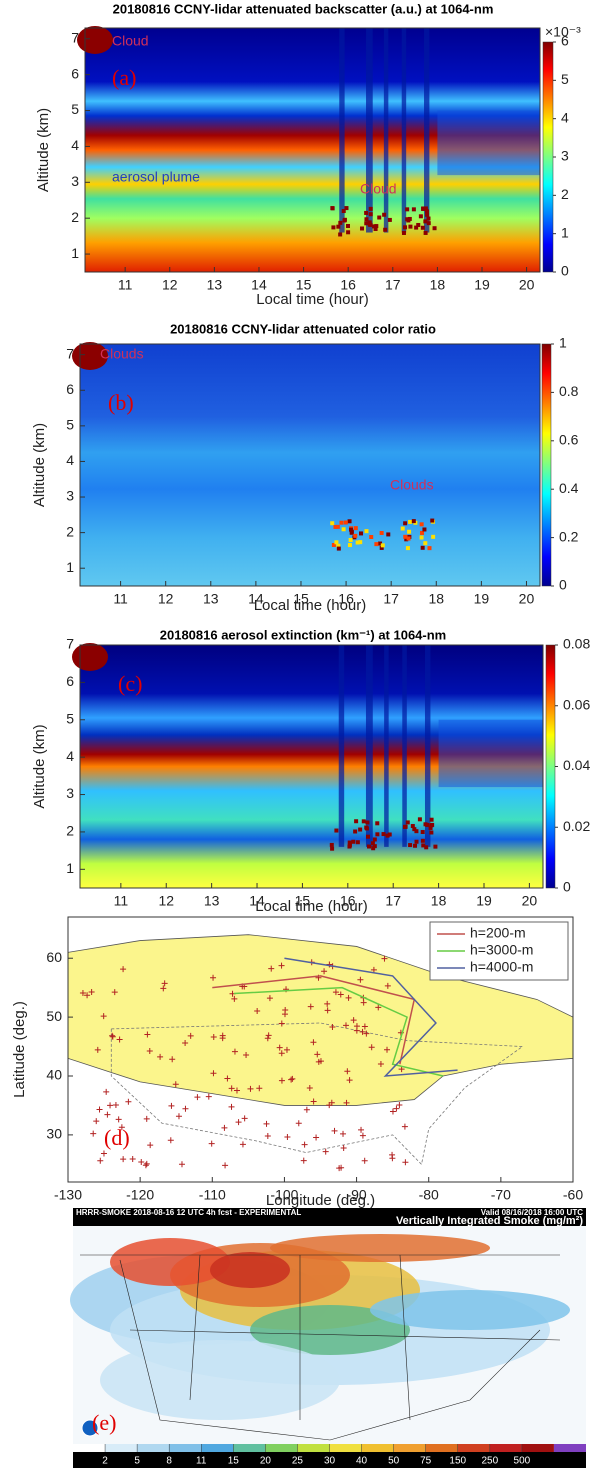  Describe the element at coordinates (90, 356) in the screenshot. I see `cloud-top` at that location.